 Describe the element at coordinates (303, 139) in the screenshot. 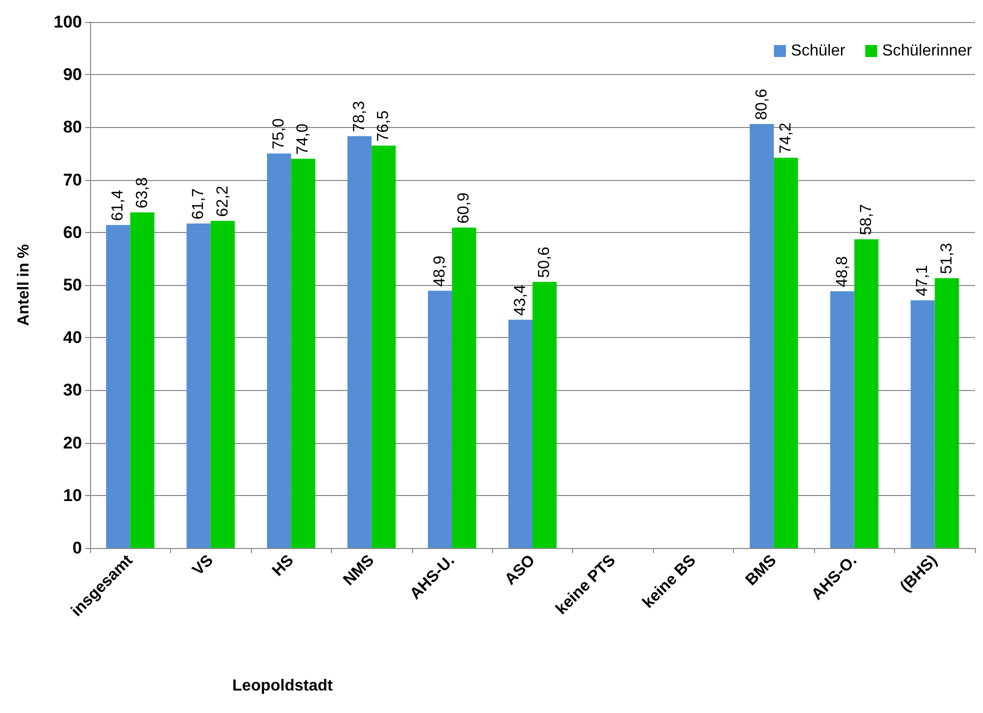

I see `data-label: 74,0` at that location.